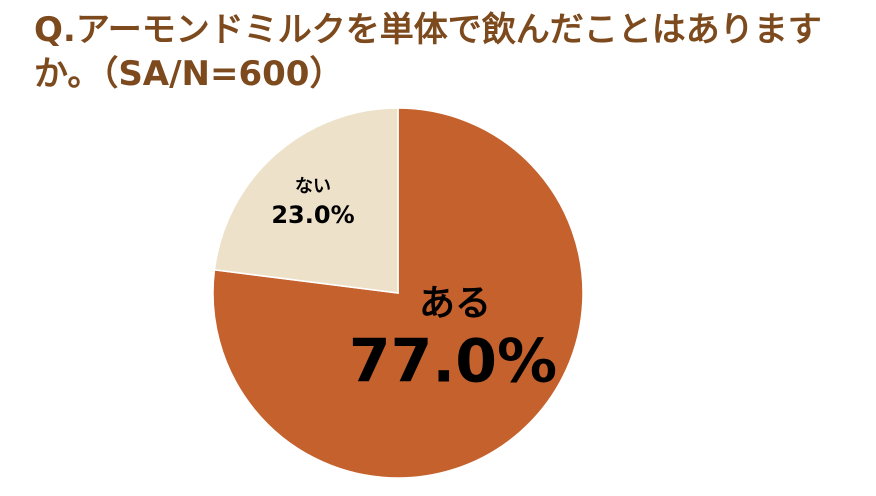 The height and width of the screenshot is (496, 876). Describe the element at coordinates (453, 362) in the screenshot. I see `value-label: 77.0%` at that location.